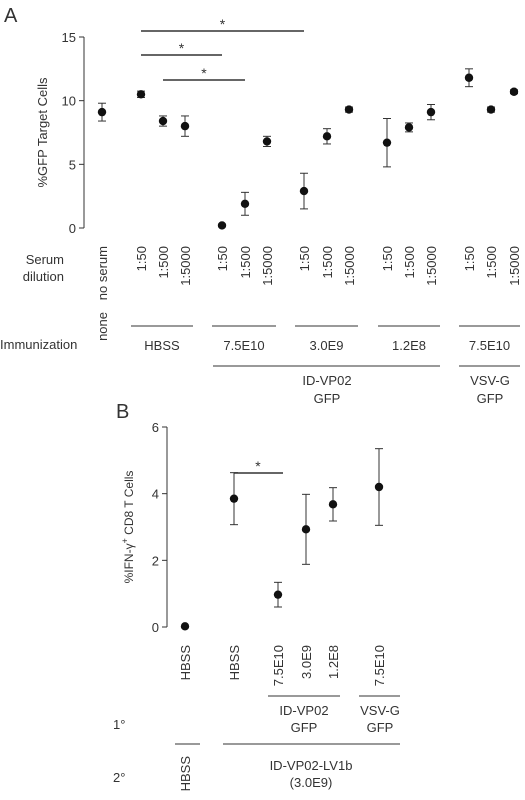 This screenshot has width=525, height=800. Describe the element at coordinates (72, 164) in the screenshot. I see `a-y-tick-label: 5` at that location.